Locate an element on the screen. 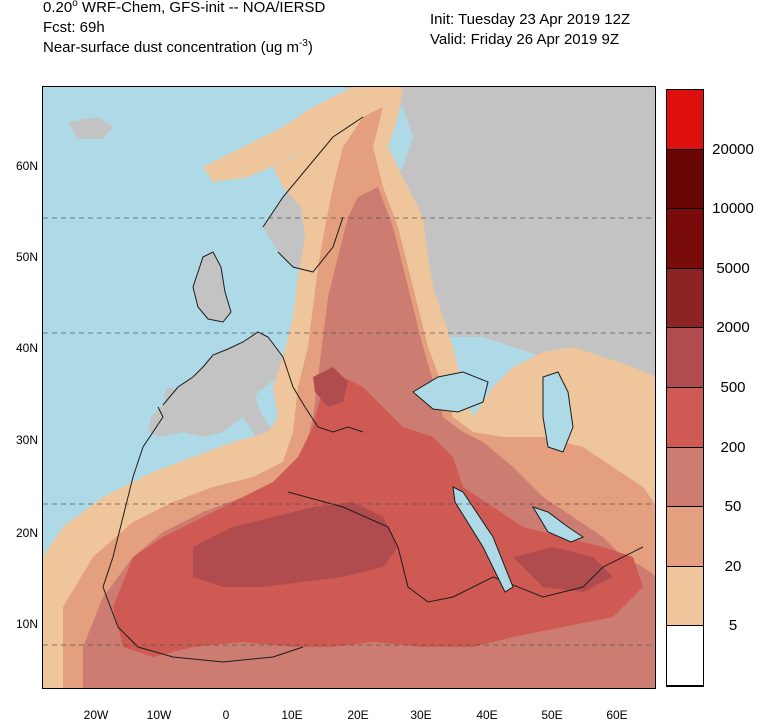  lon-label-10w: 10W is located at coordinates (159, 715).